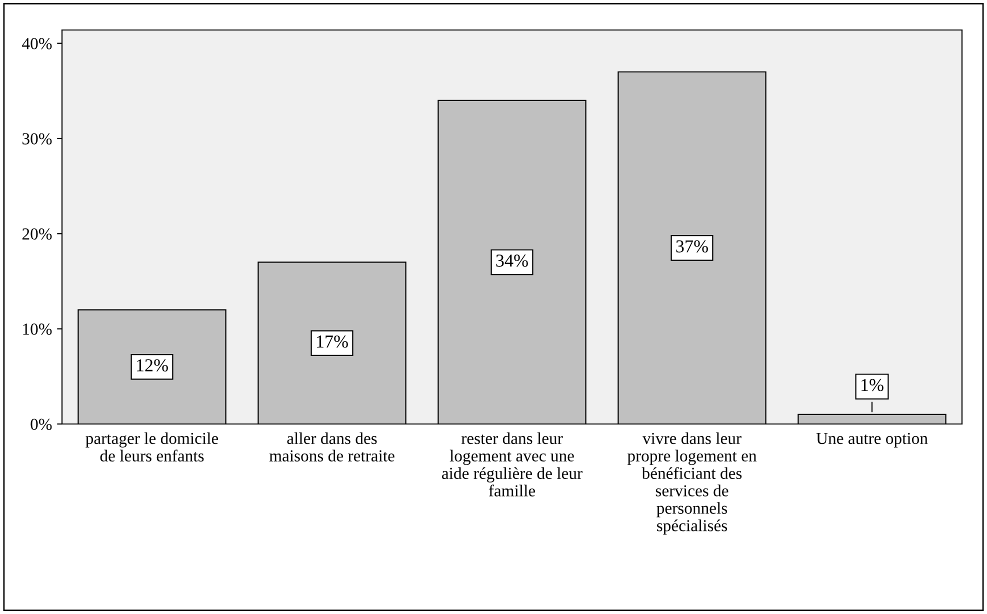 This screenshot has height=614, width=987. What do you see at coordinates (152, 447) in the screenshot?
I see `x-tick-label: partager le domicile de leurs enfants` at bounding box center [152, 447].